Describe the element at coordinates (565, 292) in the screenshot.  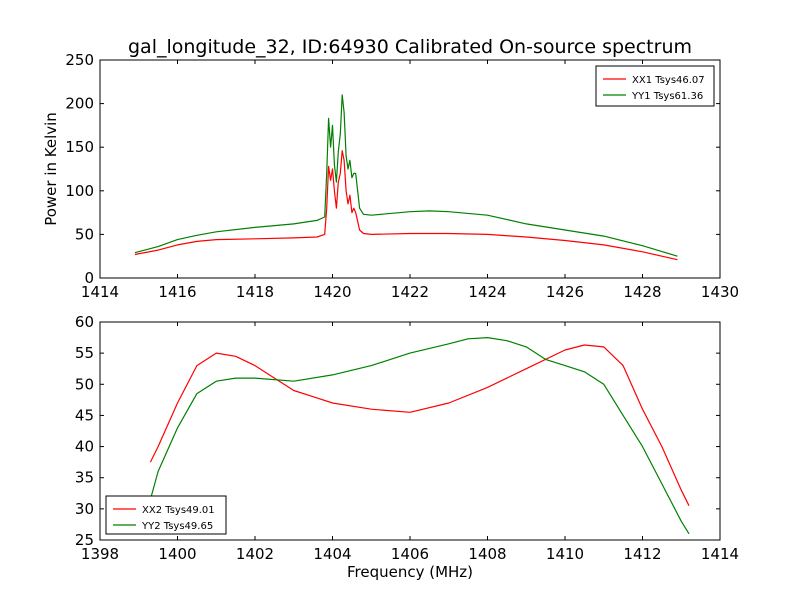
I see `x-tick-label: 1426` at that location.